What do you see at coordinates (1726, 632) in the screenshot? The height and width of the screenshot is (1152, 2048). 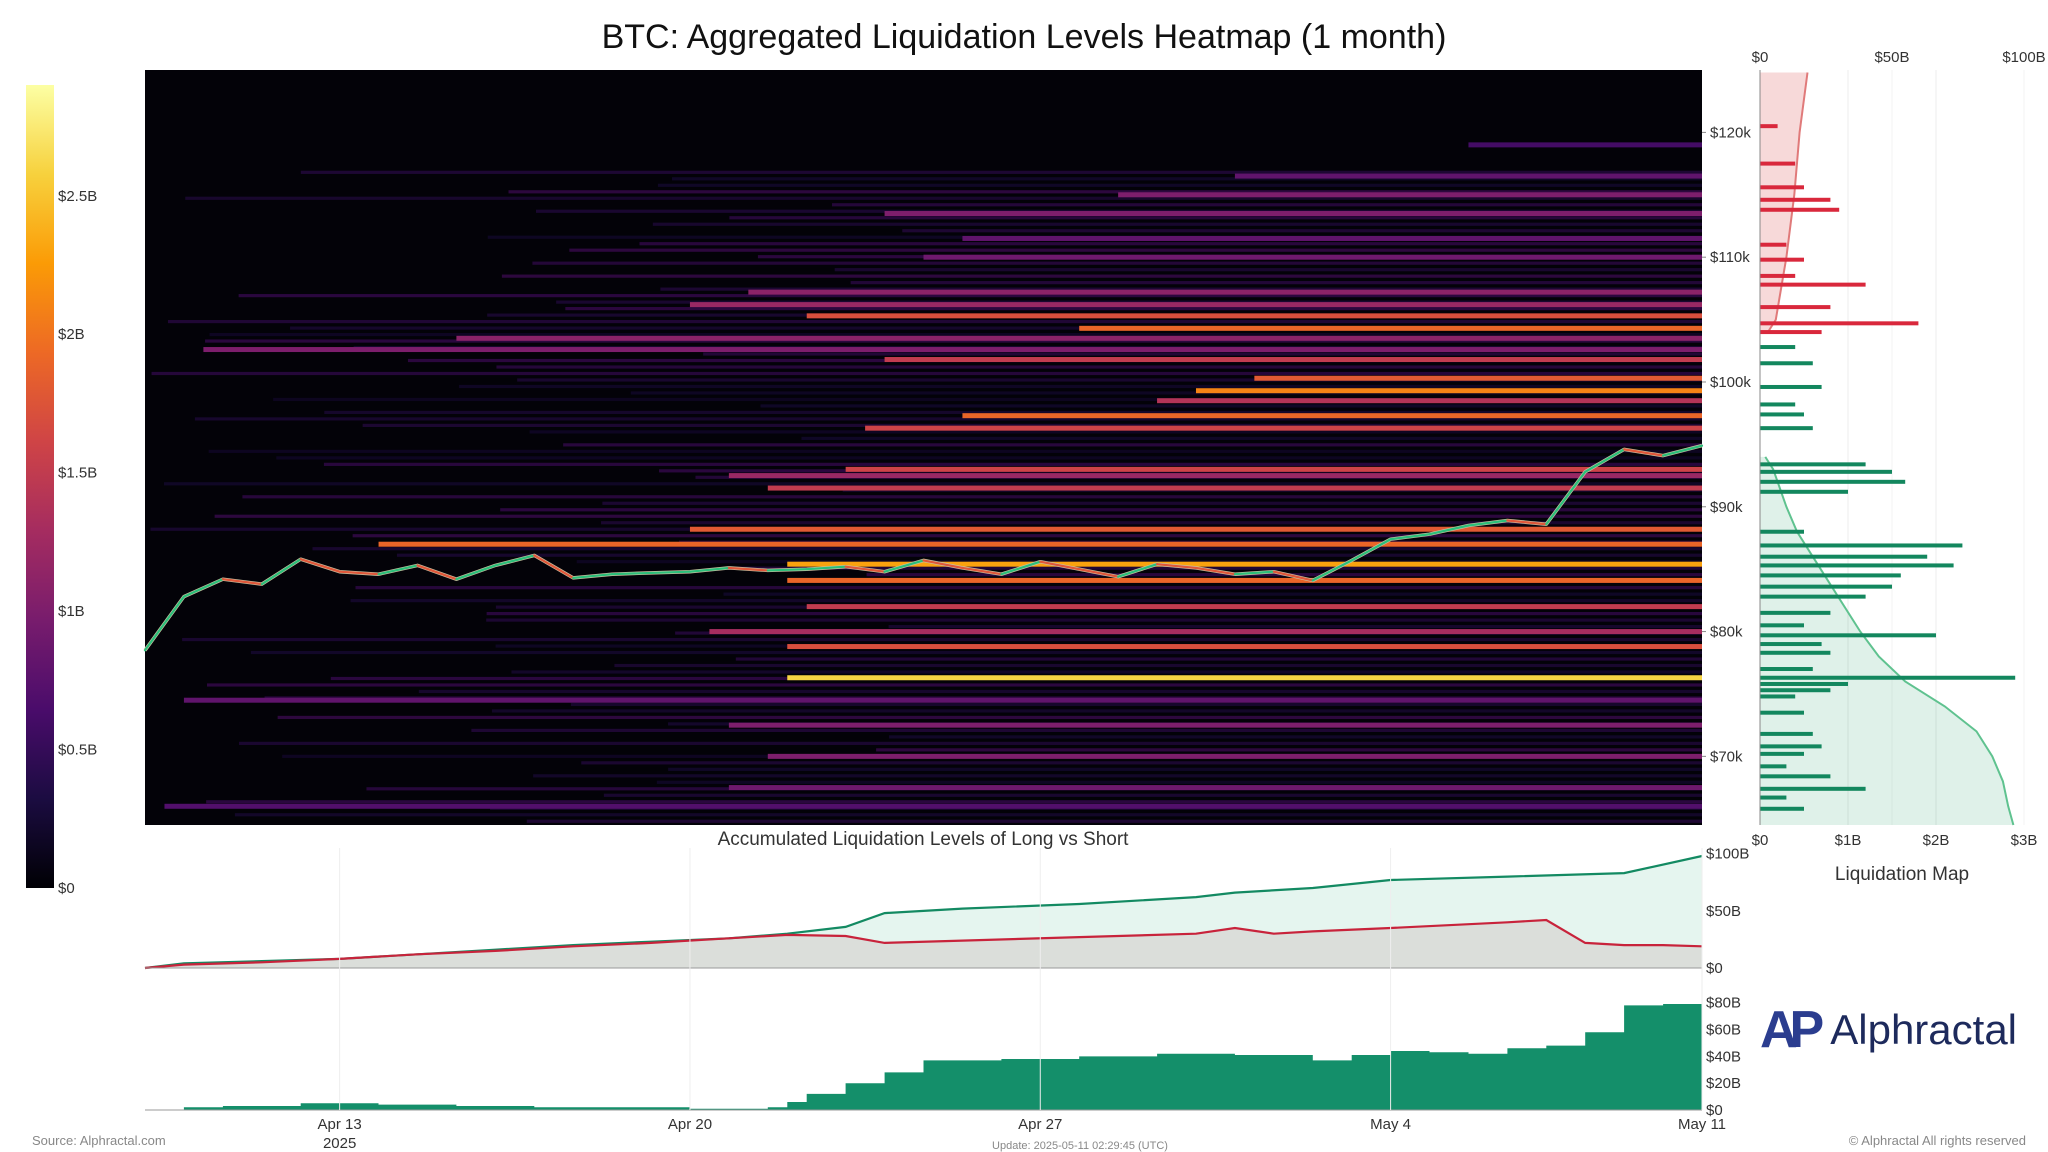 I see `y-tick-label: $80k` at bounding box center [1726, 632].